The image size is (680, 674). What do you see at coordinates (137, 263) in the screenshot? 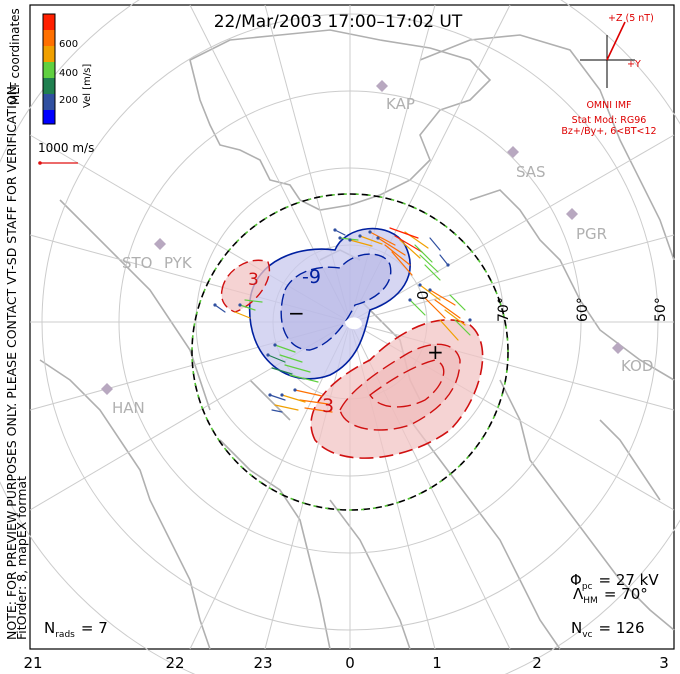
I see `station-label-sto: STO` at bounding box center [137, 263].